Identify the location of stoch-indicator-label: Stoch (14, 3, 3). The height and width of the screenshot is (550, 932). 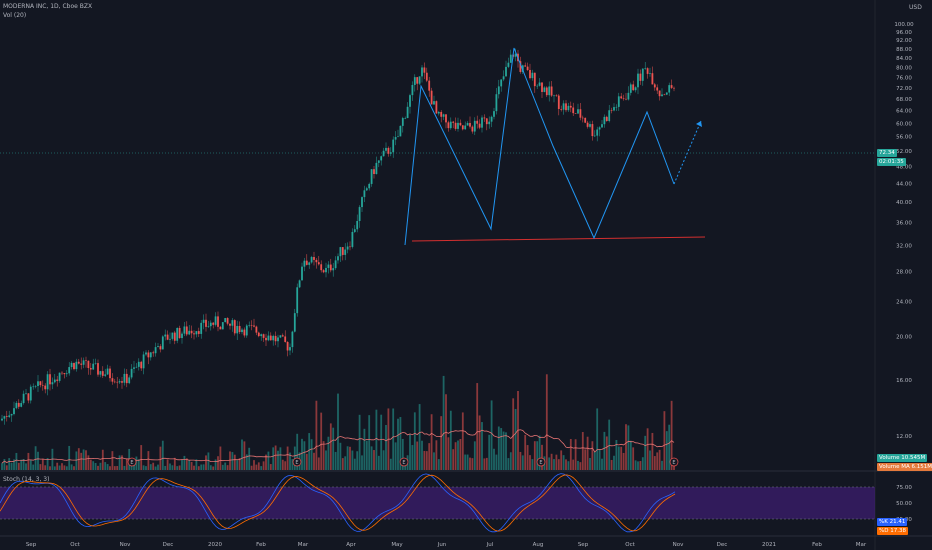
(26, 479).